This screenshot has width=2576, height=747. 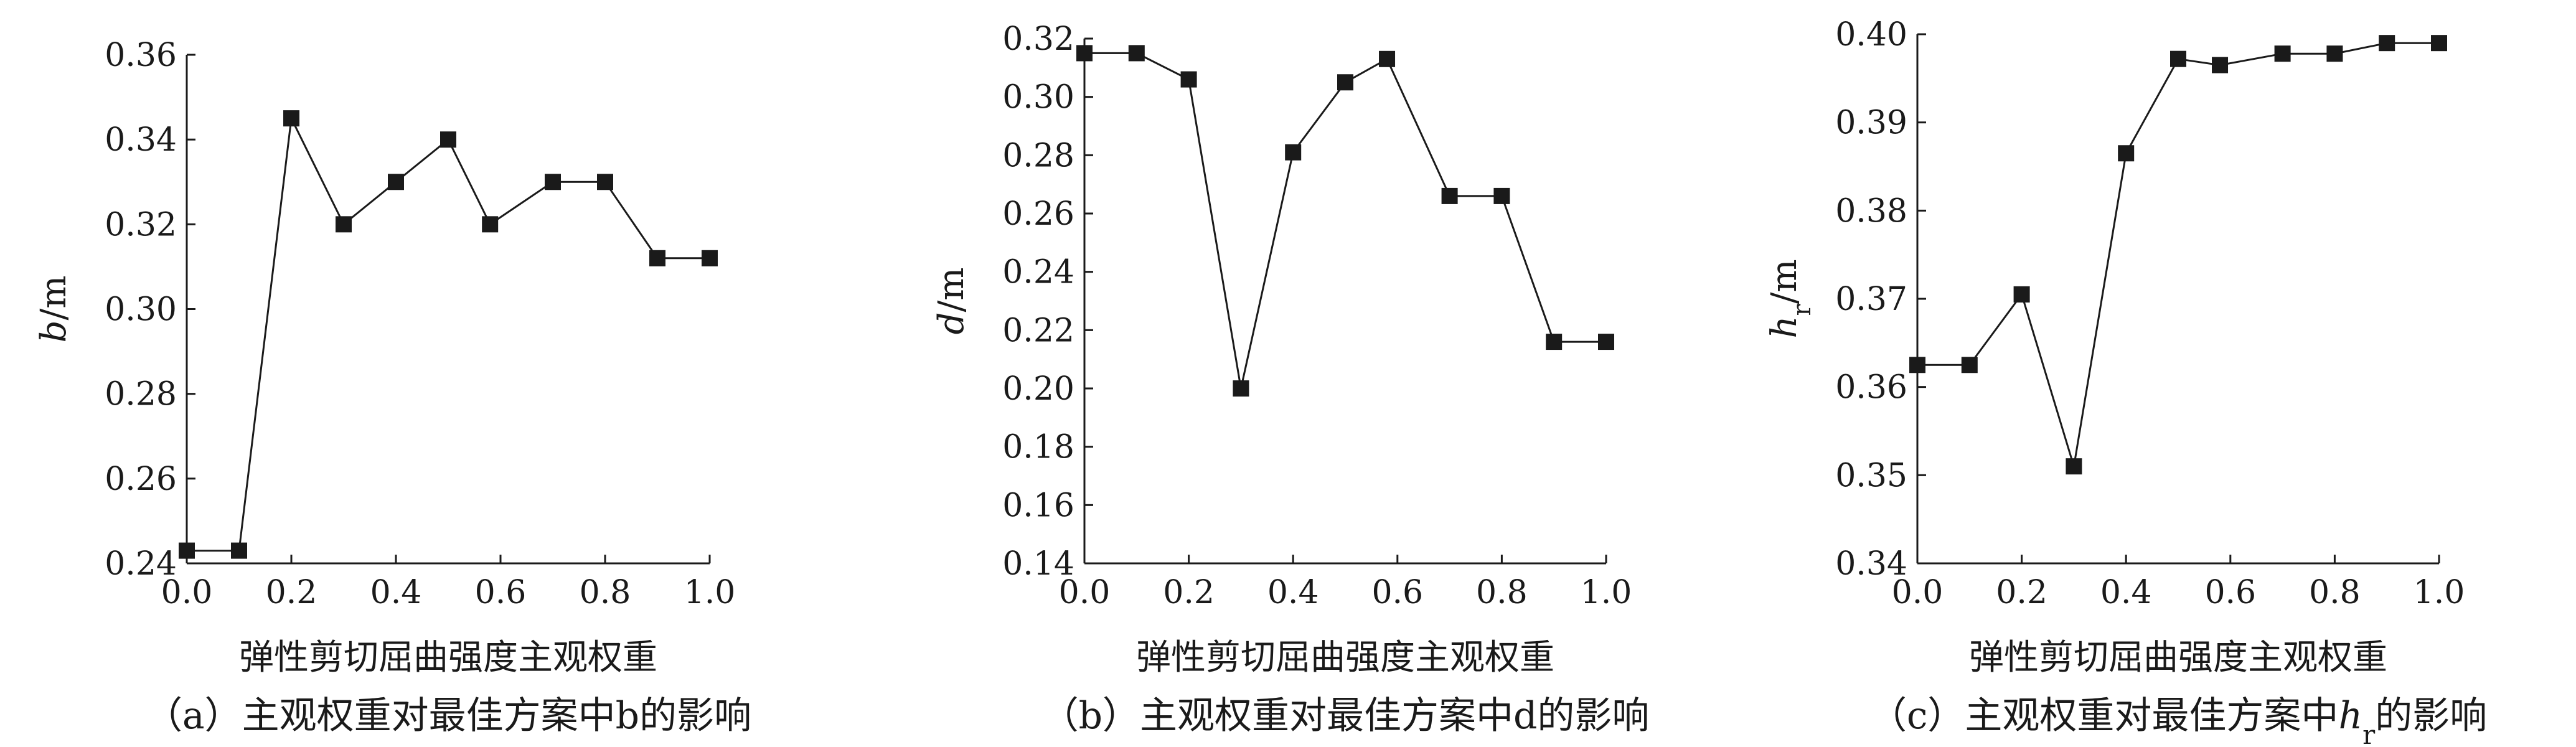 I want to click on y-axis-title-c: hr/m, so click(x=1790, y=299).